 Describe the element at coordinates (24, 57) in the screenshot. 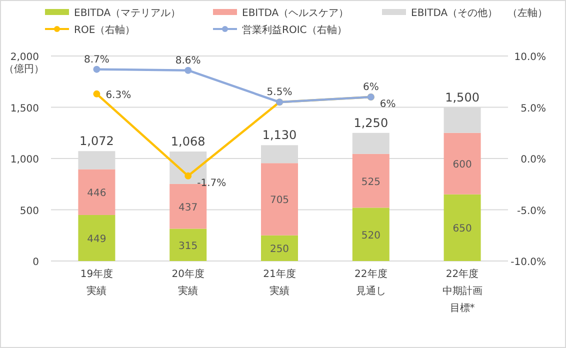

I see `y-tick-label: 2,000` at that location.